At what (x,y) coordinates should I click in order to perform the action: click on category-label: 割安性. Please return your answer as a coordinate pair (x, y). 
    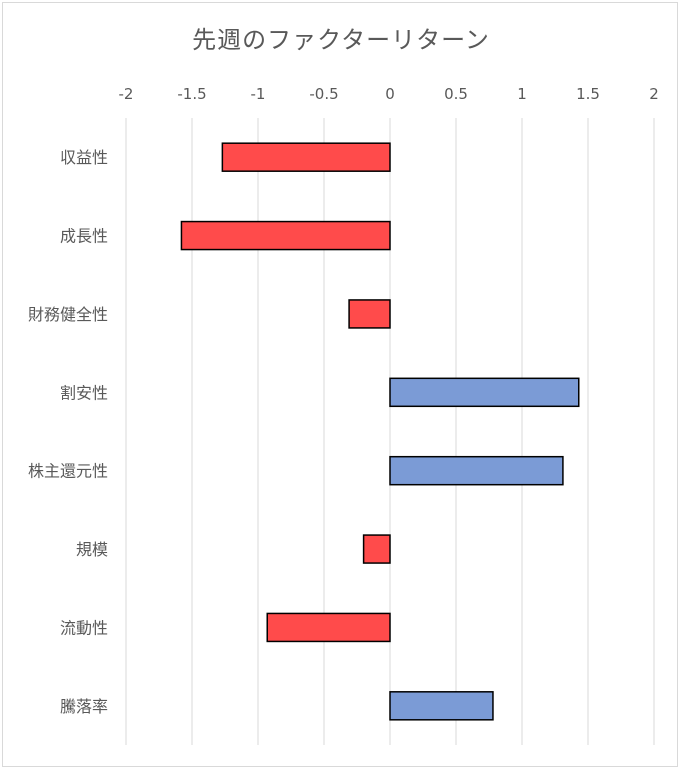
    Looking at the image, I should click on (84, 392).